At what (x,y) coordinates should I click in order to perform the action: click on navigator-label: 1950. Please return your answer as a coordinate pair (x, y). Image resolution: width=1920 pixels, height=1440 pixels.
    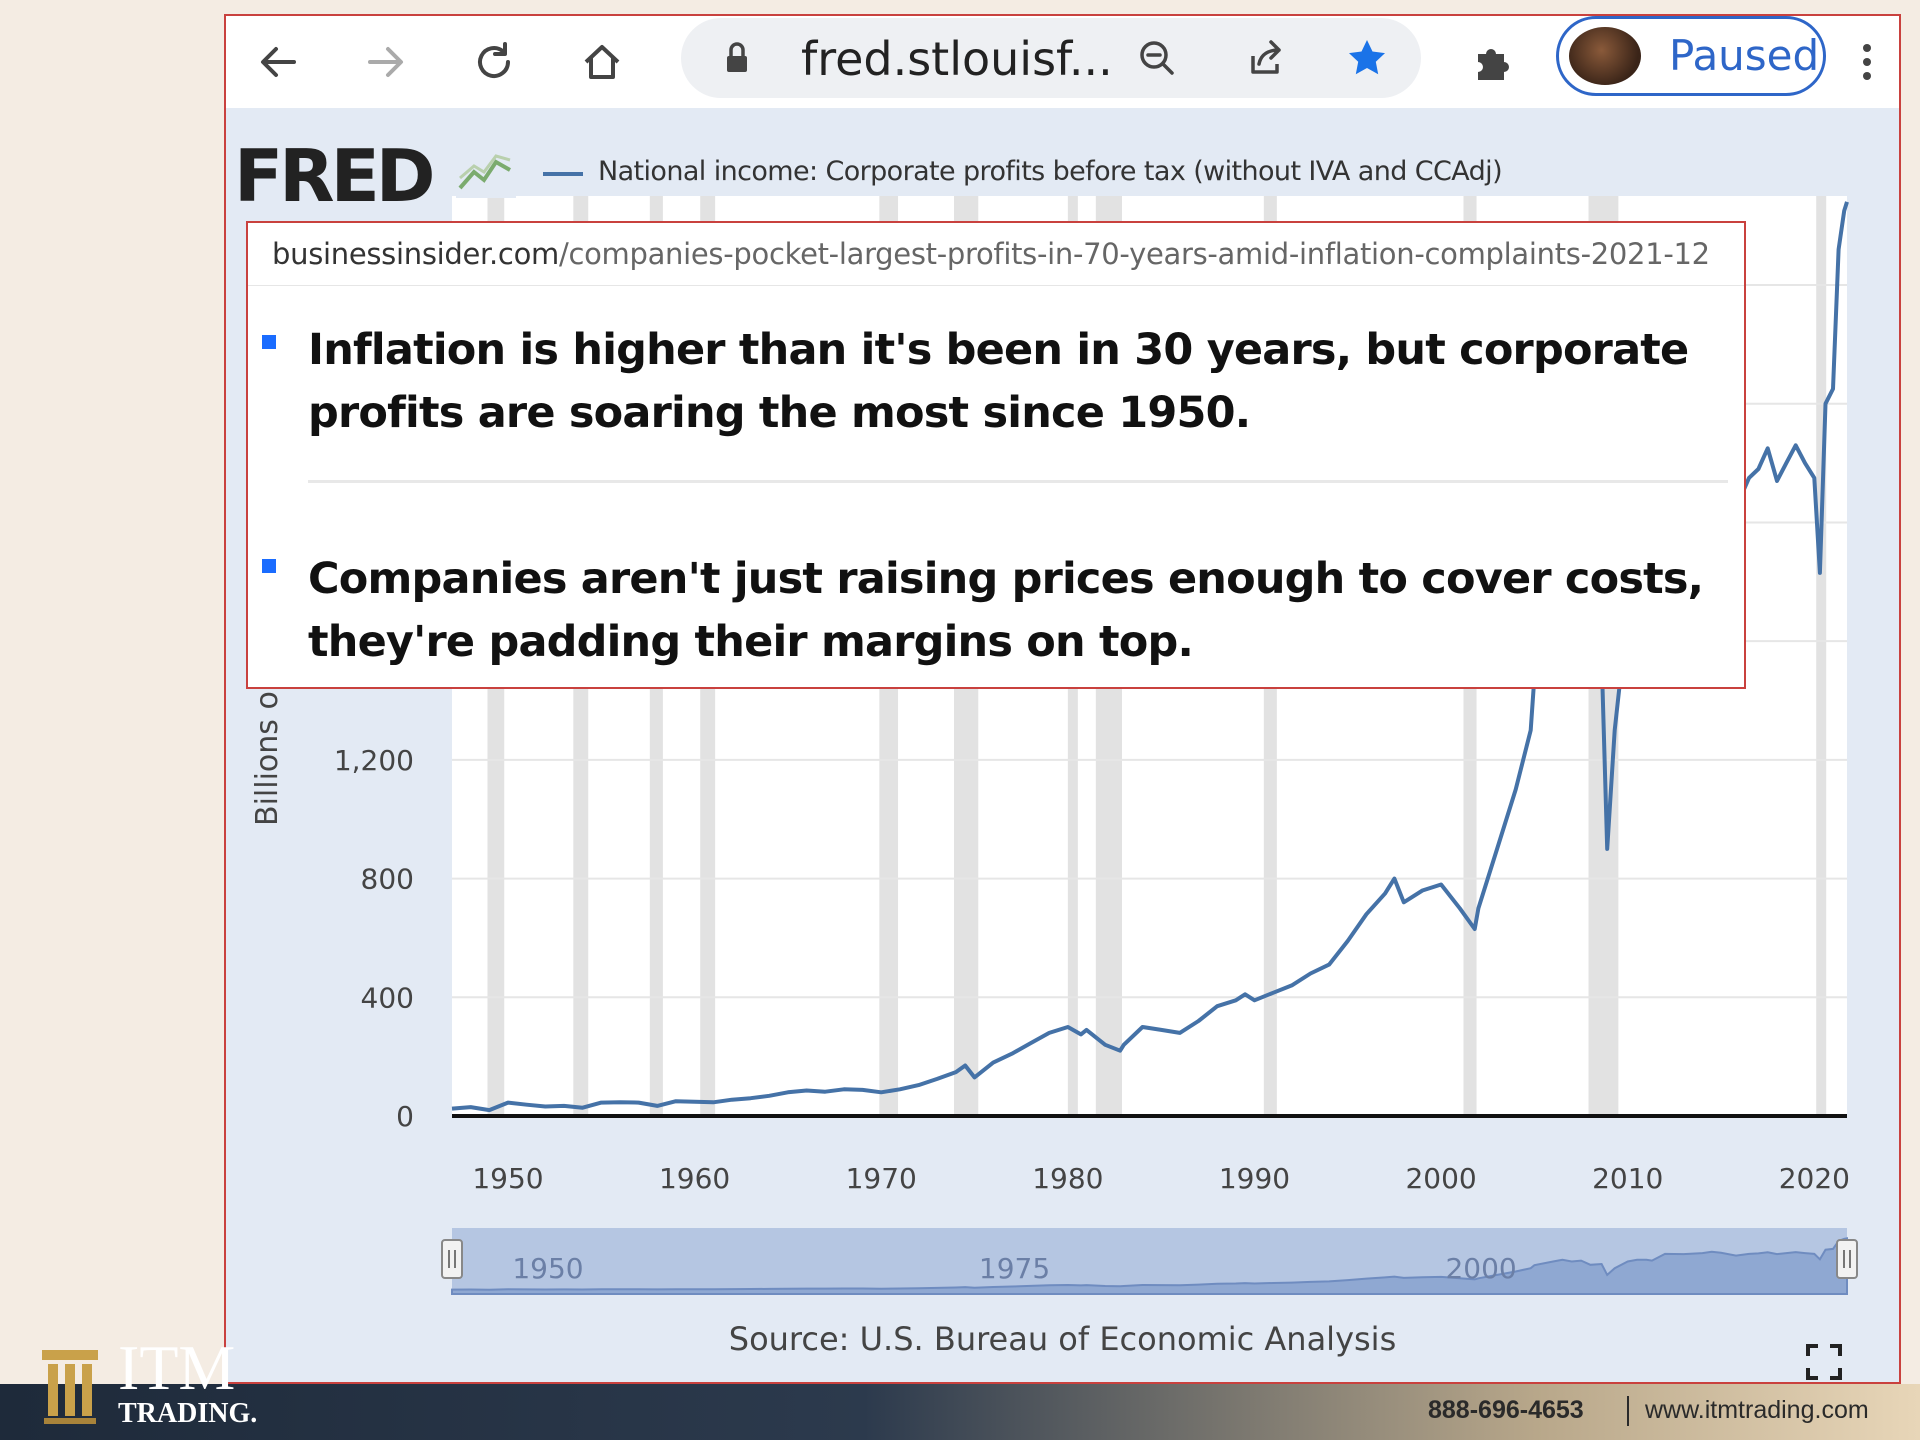
    Looking at the image, I should click on (547, 1268).